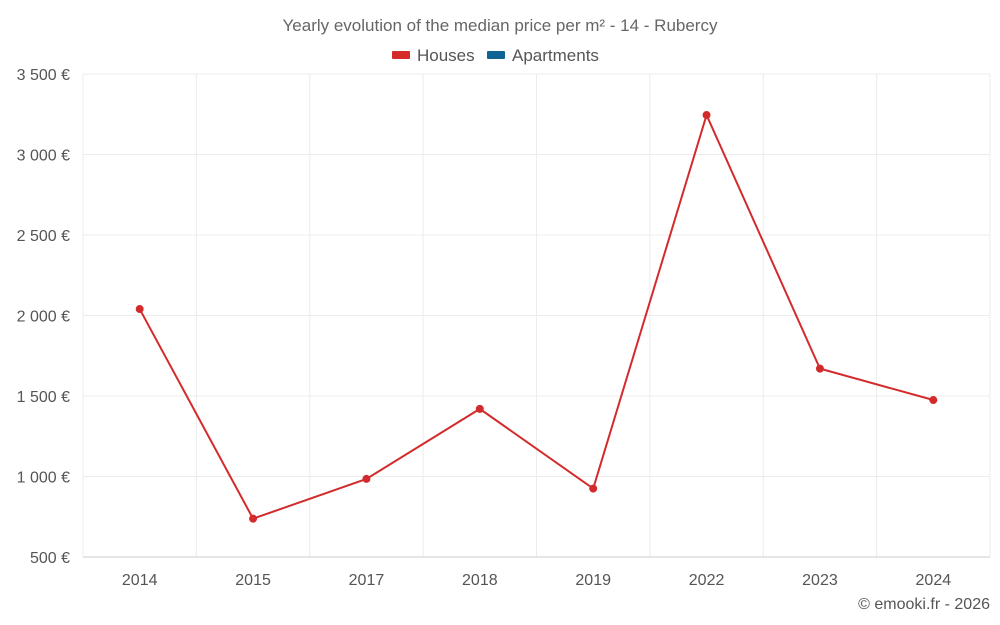 The height and width of the screenshot is (625, 1000). What do you see at coordinates (43, 75) in the screenshot?
I see `y-tick-label: 3 500 €` at bounding box center [43, 75].